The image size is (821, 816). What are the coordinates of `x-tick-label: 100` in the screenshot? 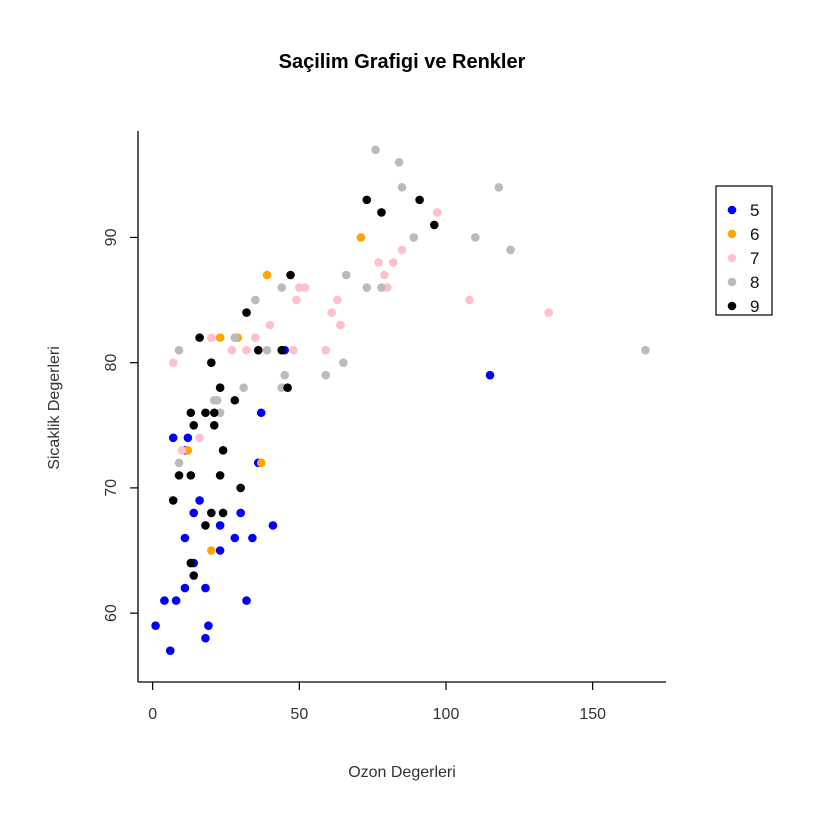 It's located at (446, 714).